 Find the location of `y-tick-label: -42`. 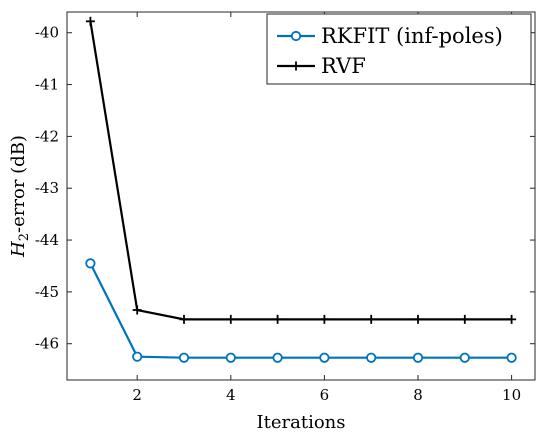

y-tick-label: -42 is located at coordinates (47, 136).